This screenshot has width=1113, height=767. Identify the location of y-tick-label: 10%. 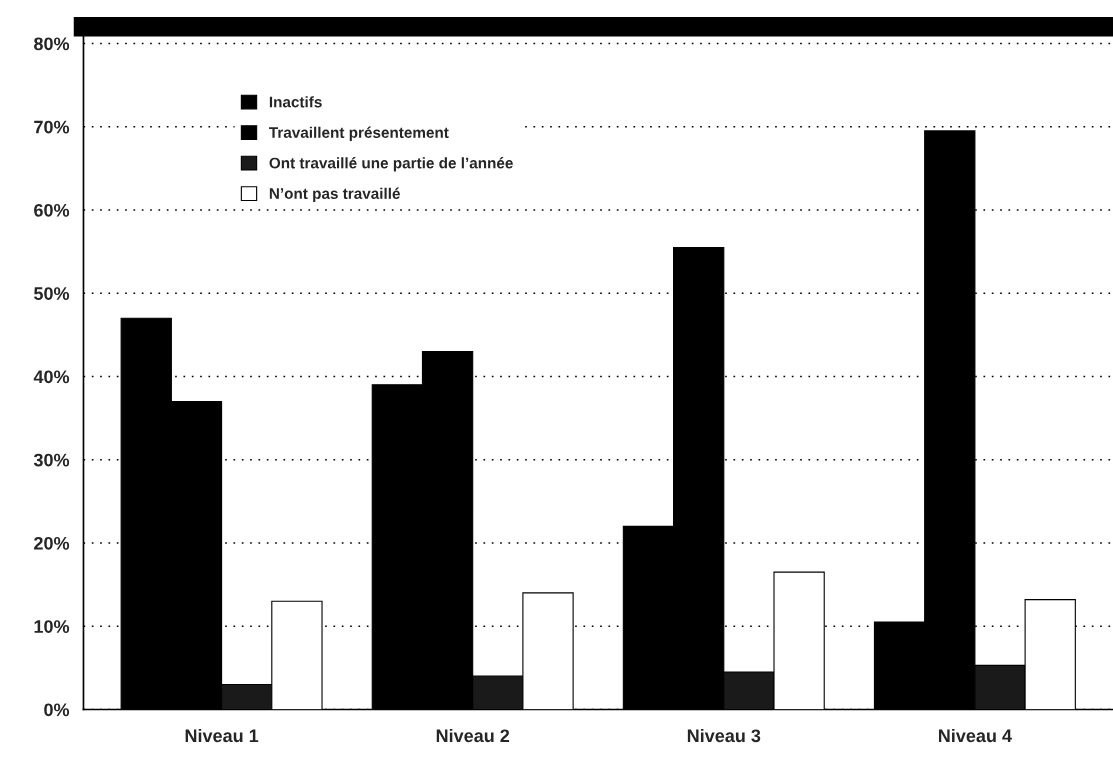
(52, 626).